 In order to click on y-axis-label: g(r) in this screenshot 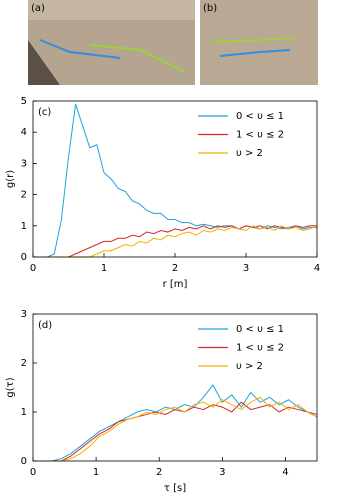, I will do `click(10, 179)`.